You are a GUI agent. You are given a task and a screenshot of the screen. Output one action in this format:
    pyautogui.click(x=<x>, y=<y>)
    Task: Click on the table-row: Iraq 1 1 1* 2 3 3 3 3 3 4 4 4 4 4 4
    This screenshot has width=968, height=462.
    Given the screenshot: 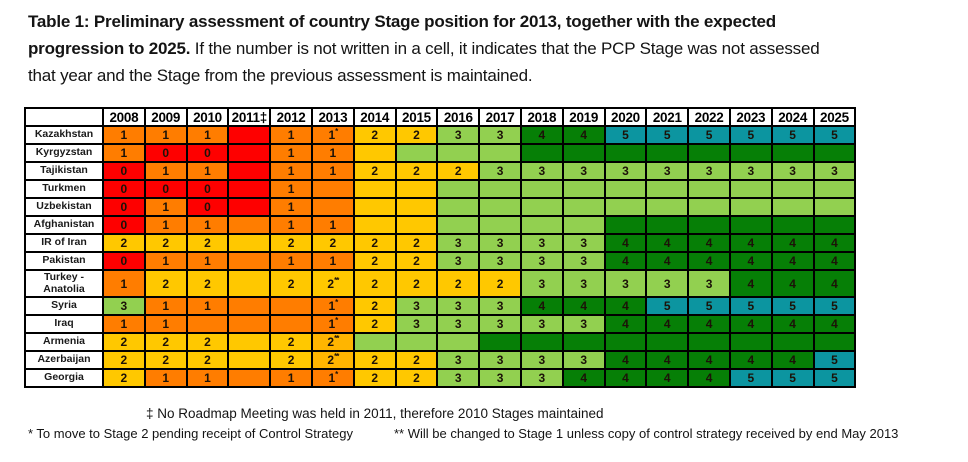 What is the action you would take?
    pyautogui.click(x=440, y=324)
    